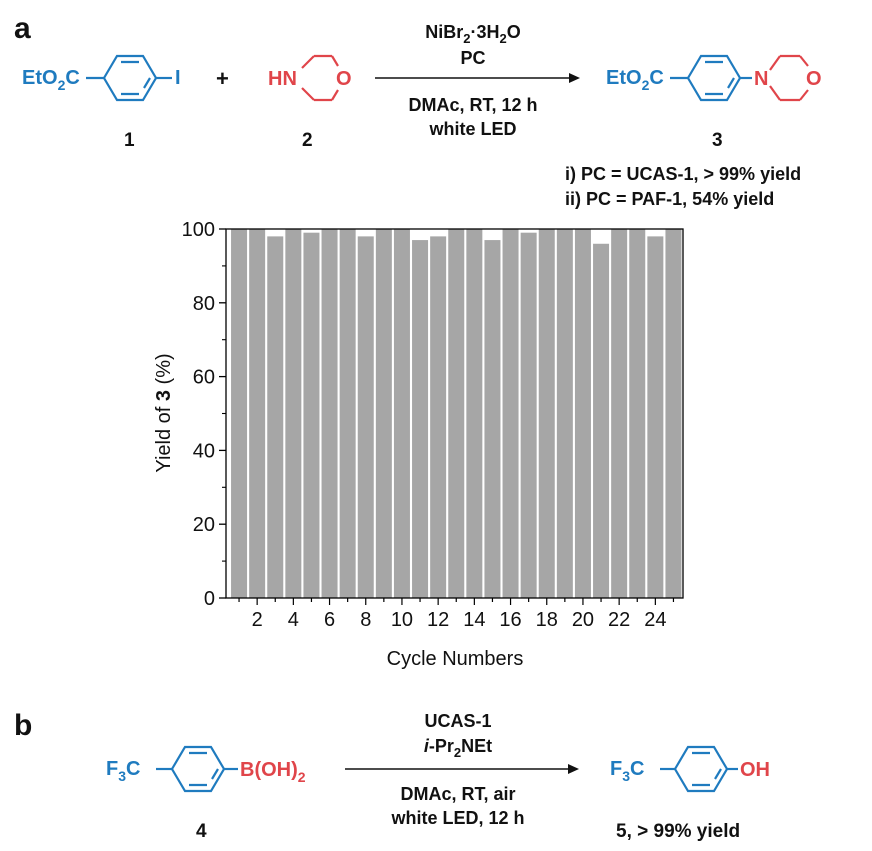  Describe the element at coordinates (257, 620) in the screenshot. I see `x-tick-label: 2` at that location.